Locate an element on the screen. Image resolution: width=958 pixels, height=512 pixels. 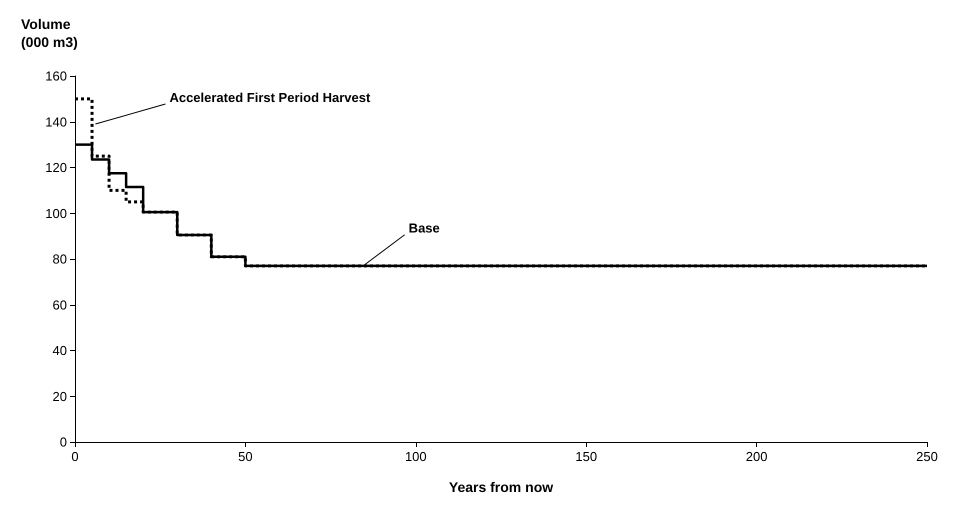
y-tick-label: 140 is located at coordinates (56, 122).